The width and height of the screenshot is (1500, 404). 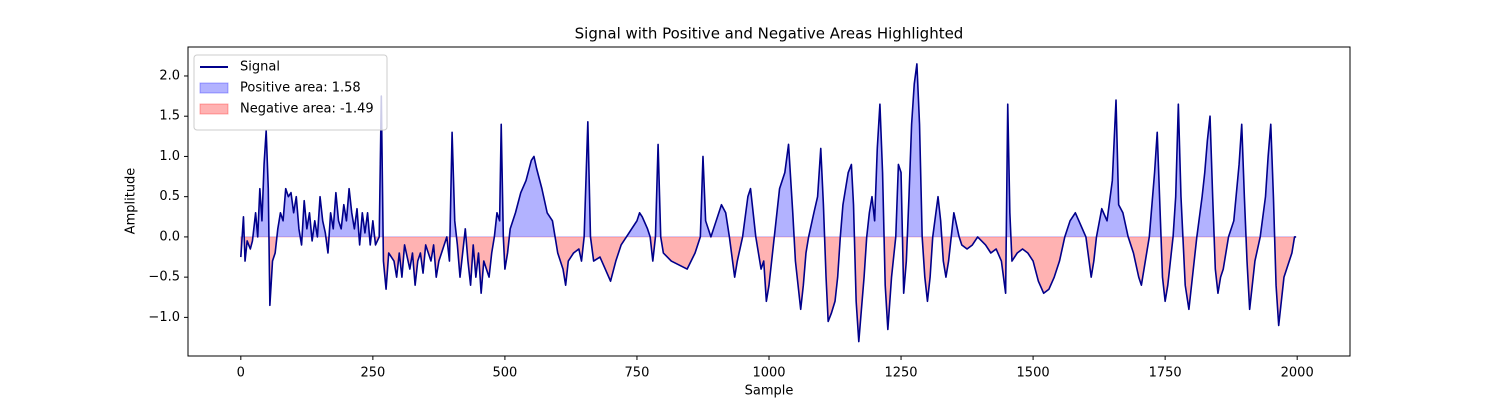 What do you see at coordinates (169, 236) in the screenshot?
I see `y-tick-label: 0.0` at bounding box center [169, 236].